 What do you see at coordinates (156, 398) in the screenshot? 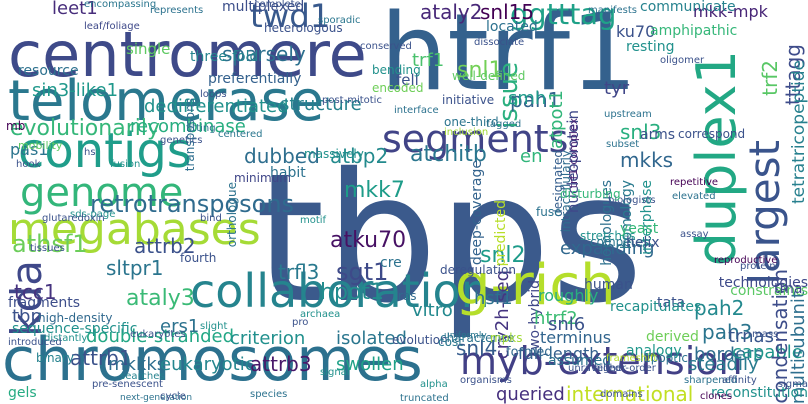
I see `word-next-generation: next-generation` at bounding box center [156, 398].